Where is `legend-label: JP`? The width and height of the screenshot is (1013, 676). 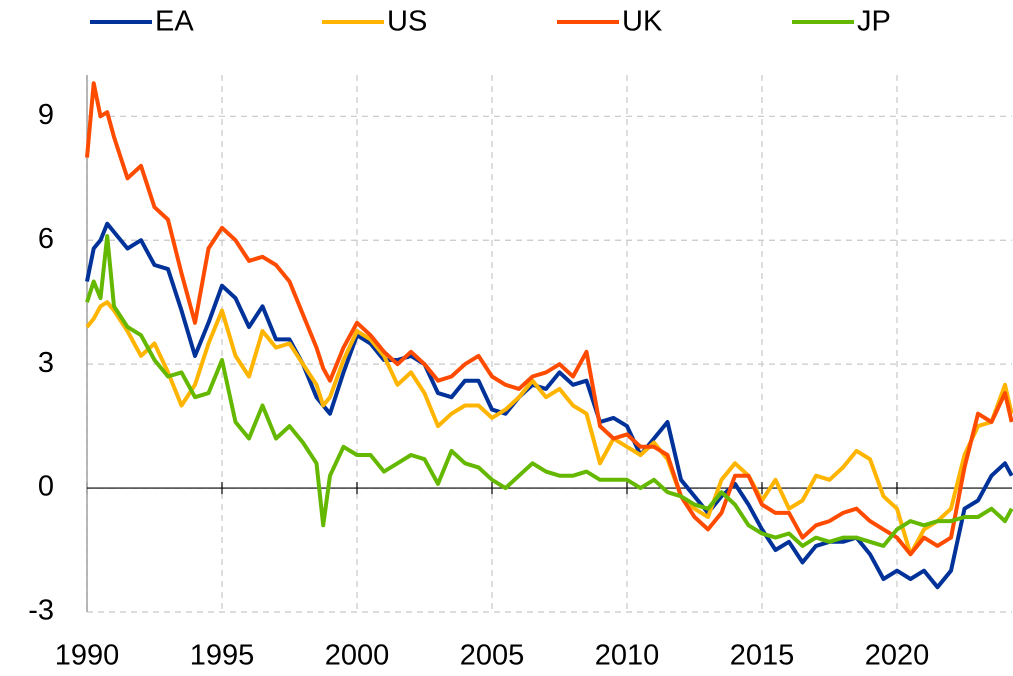
legend-label: JP is located at coordinates (874, 22).